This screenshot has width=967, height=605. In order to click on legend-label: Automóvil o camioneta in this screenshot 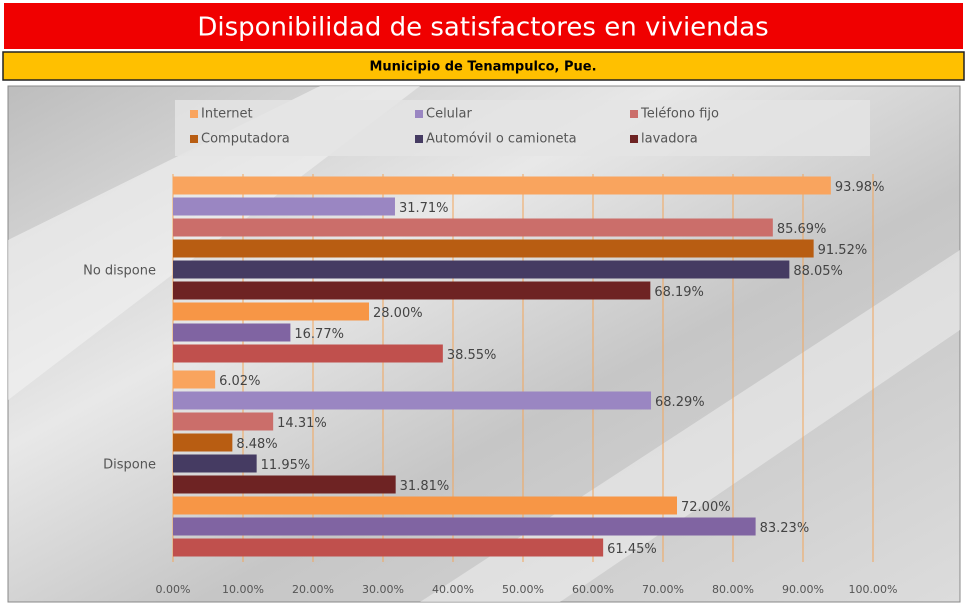, I will do `click(501, 139)`.